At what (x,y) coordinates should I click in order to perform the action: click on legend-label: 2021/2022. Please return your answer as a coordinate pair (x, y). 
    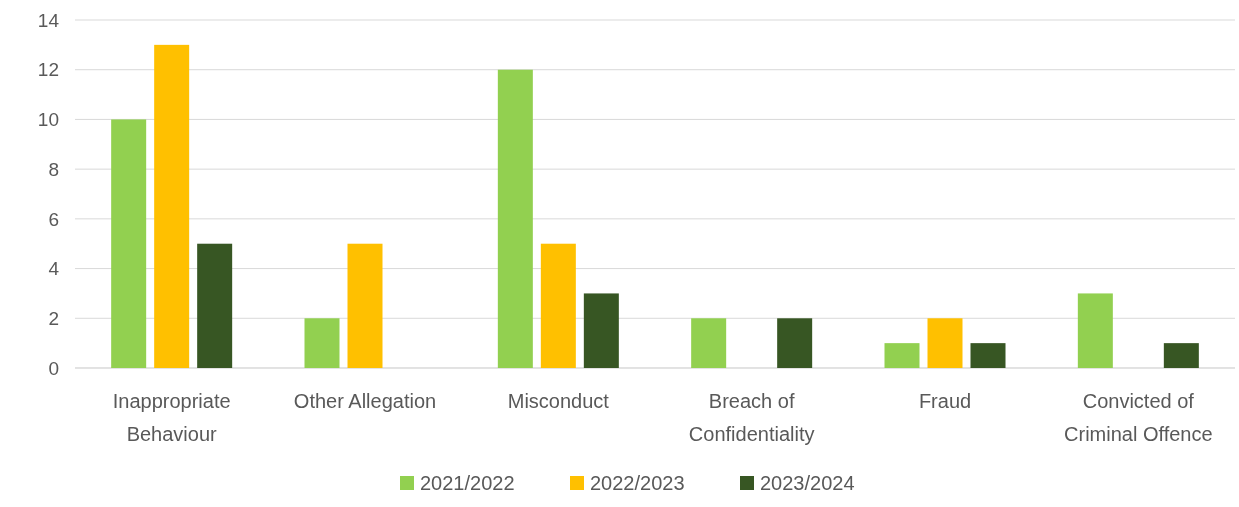
    Looking at the image, I should click on (467, 483).